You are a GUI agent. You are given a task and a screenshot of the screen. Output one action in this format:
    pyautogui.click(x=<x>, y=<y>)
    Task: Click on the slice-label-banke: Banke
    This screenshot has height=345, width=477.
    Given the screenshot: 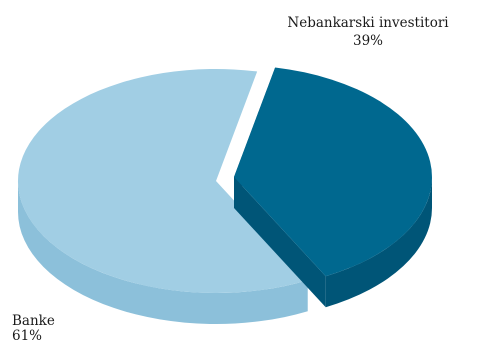 What is the action you would take?
    pyautogui.click(x=33, y=321)
    